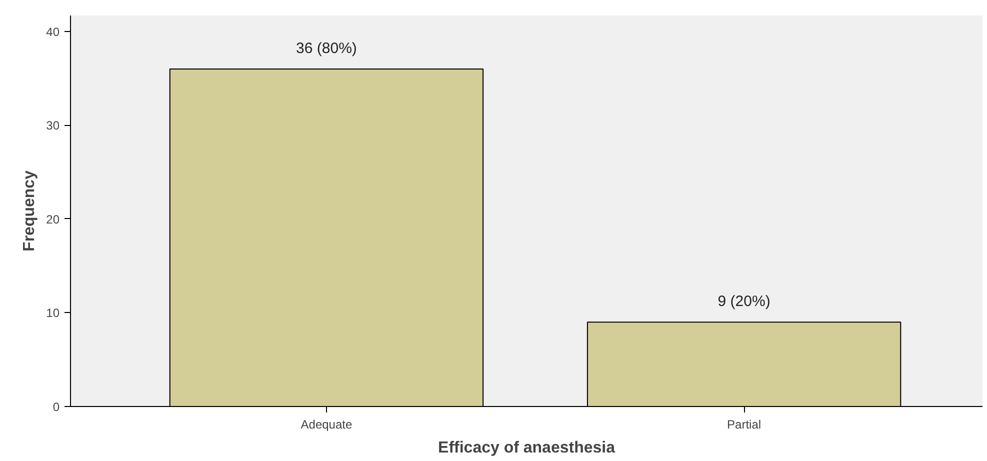 The height and width of the screenshot is (461, 987). I want to click on x-tick-label: Adequate, so click(326, 425).